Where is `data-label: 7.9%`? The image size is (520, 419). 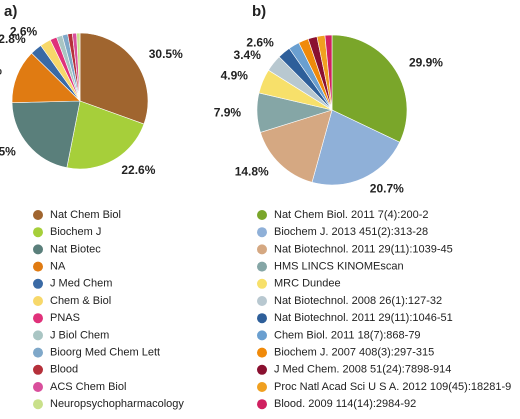 data-label: 7.9% is located at coordinates (228, 112).